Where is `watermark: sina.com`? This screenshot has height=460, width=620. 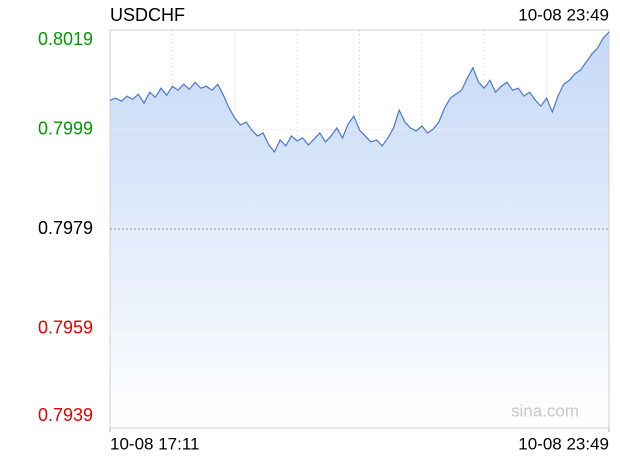
watermark: sina.com is located at coordinates (545, 410).